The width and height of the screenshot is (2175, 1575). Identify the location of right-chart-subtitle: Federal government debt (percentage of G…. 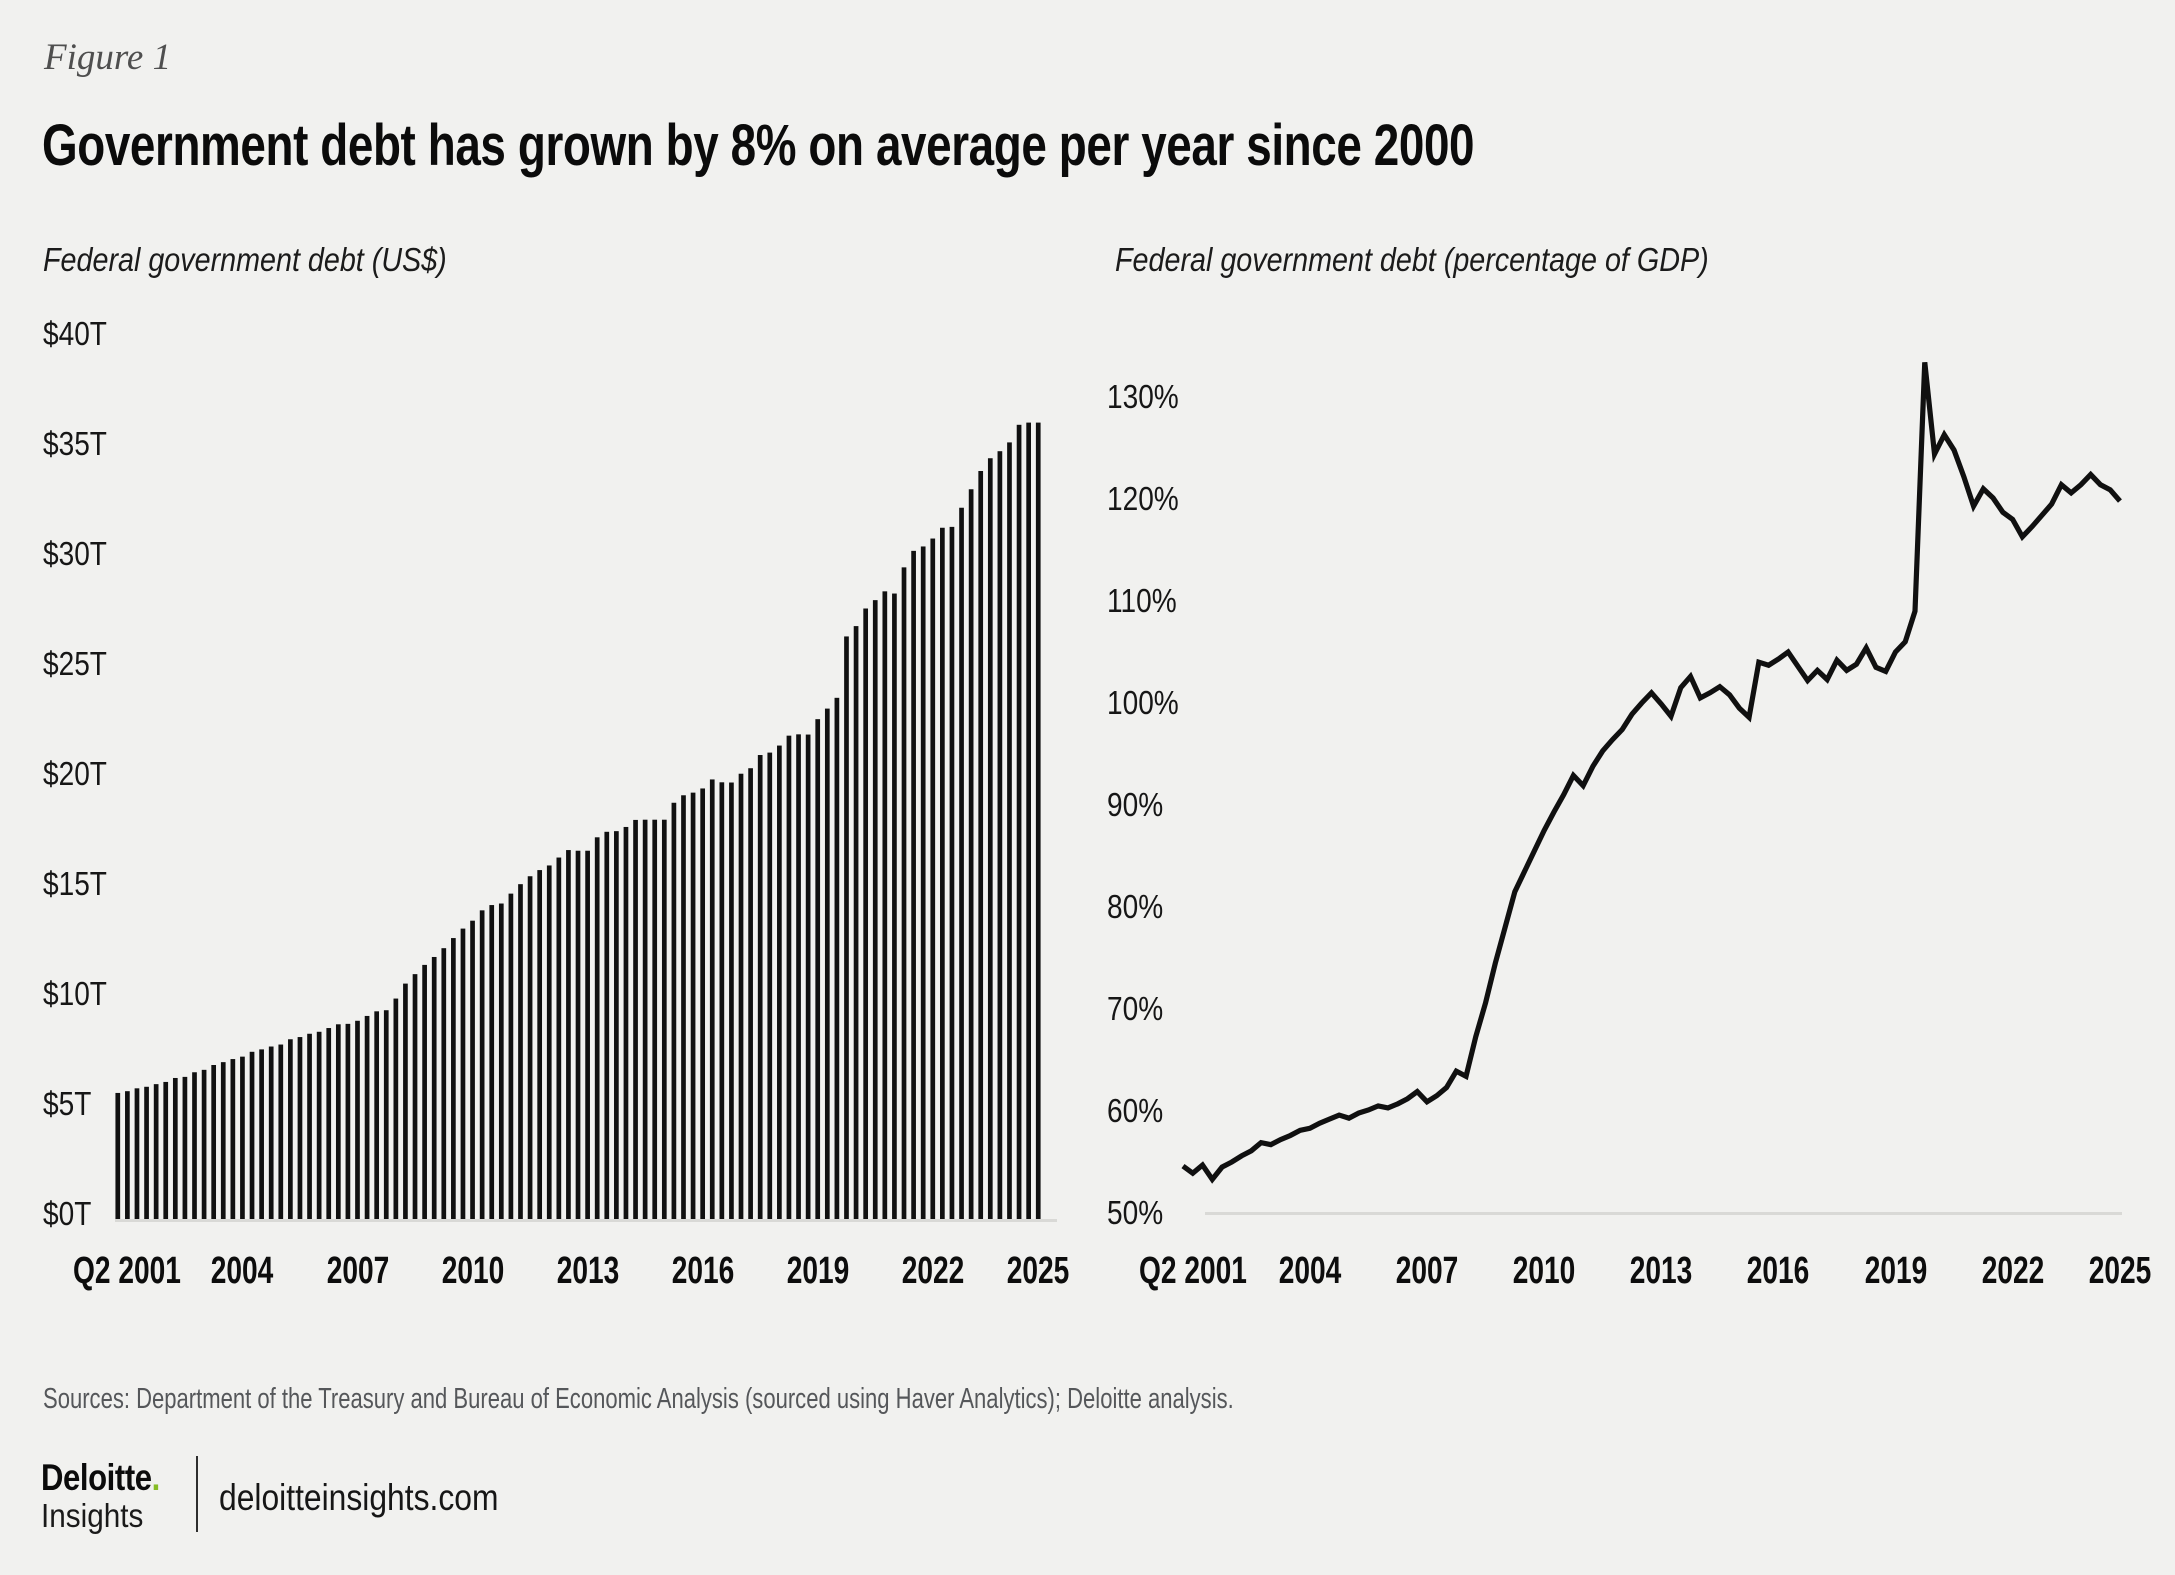
(1412, 259).